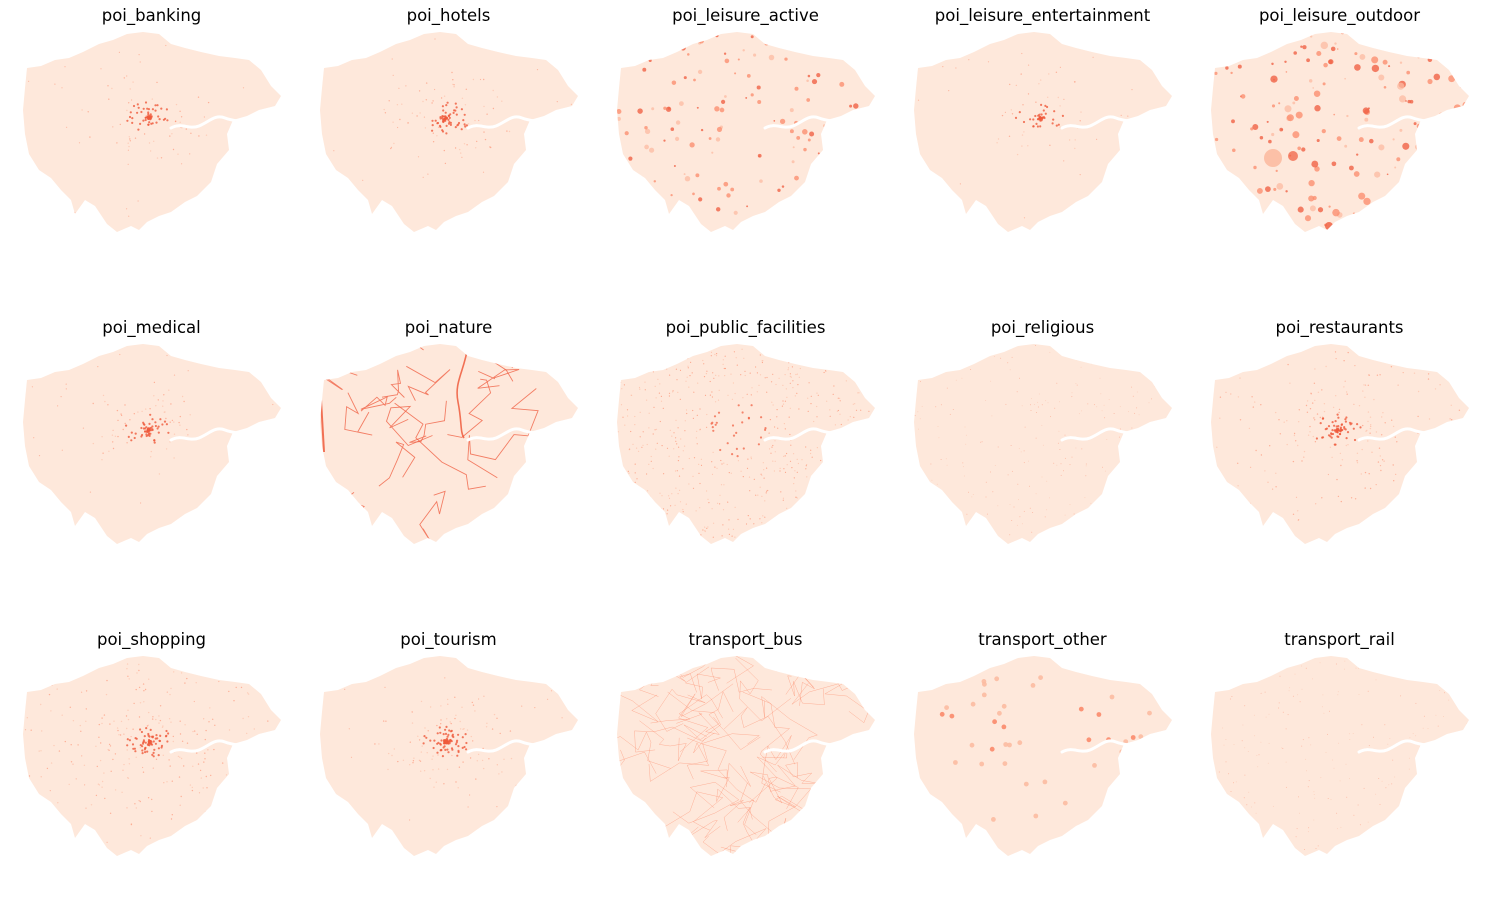 This screenshot has height=919, width=1490. What do you see at coordinates (1042, 771) in the screenshot?
I see `map-panel-transport-other: transport_other` at bounding box center [1042, 771].